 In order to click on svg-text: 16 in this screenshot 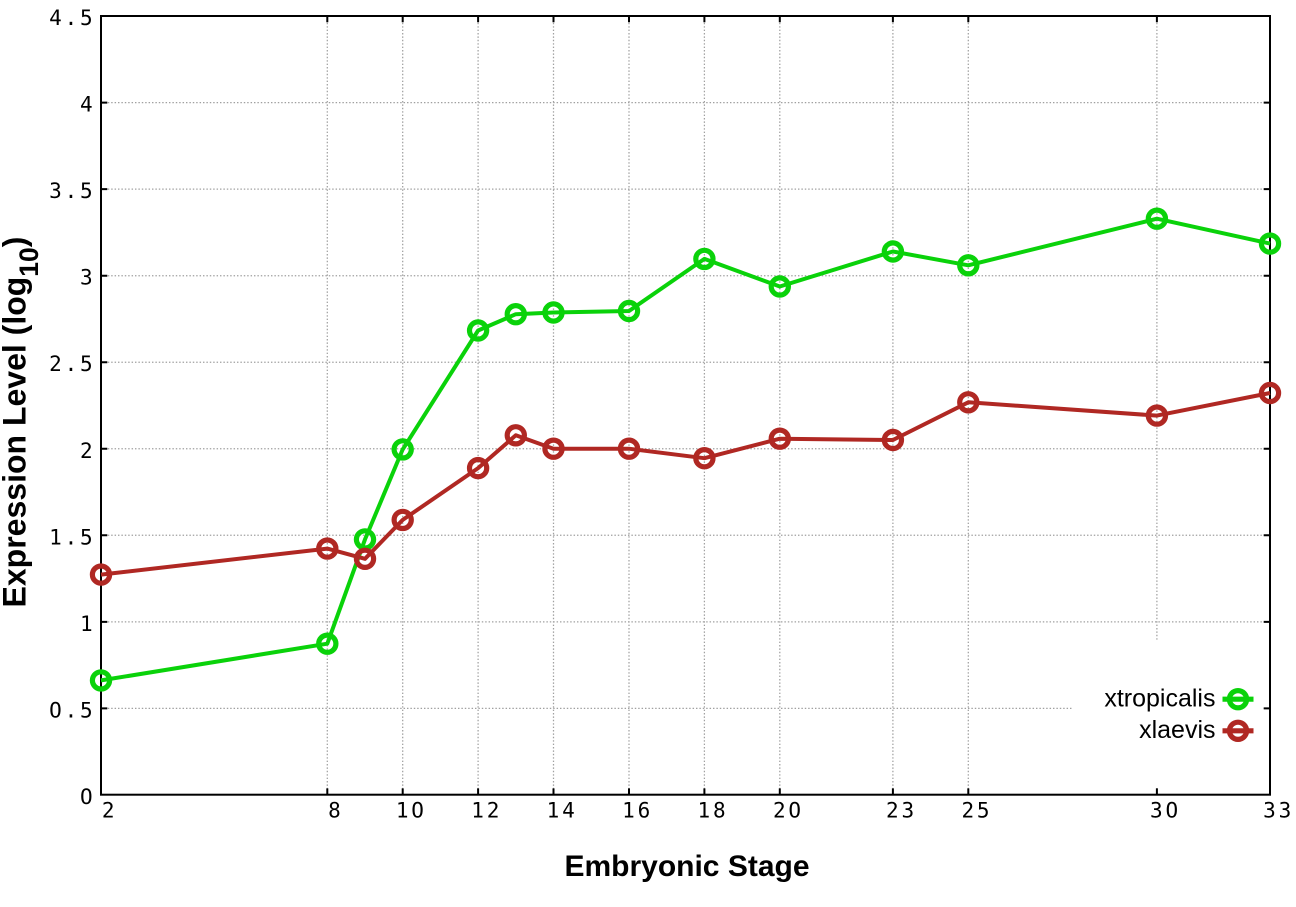, I will do `click(637, 810)`.